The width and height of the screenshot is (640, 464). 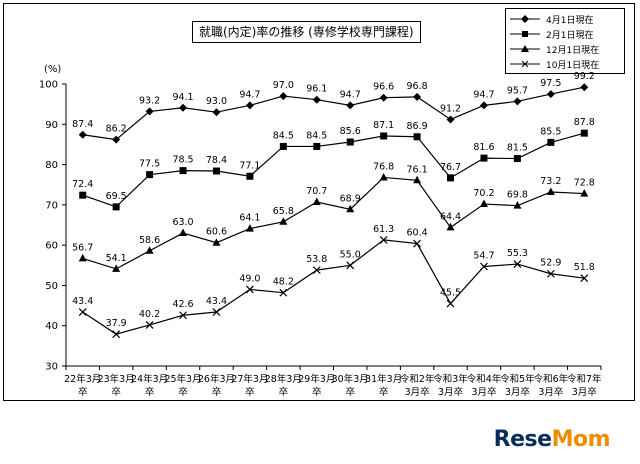 I want to click on data-label: 37.9, so click(x=116, y=323).